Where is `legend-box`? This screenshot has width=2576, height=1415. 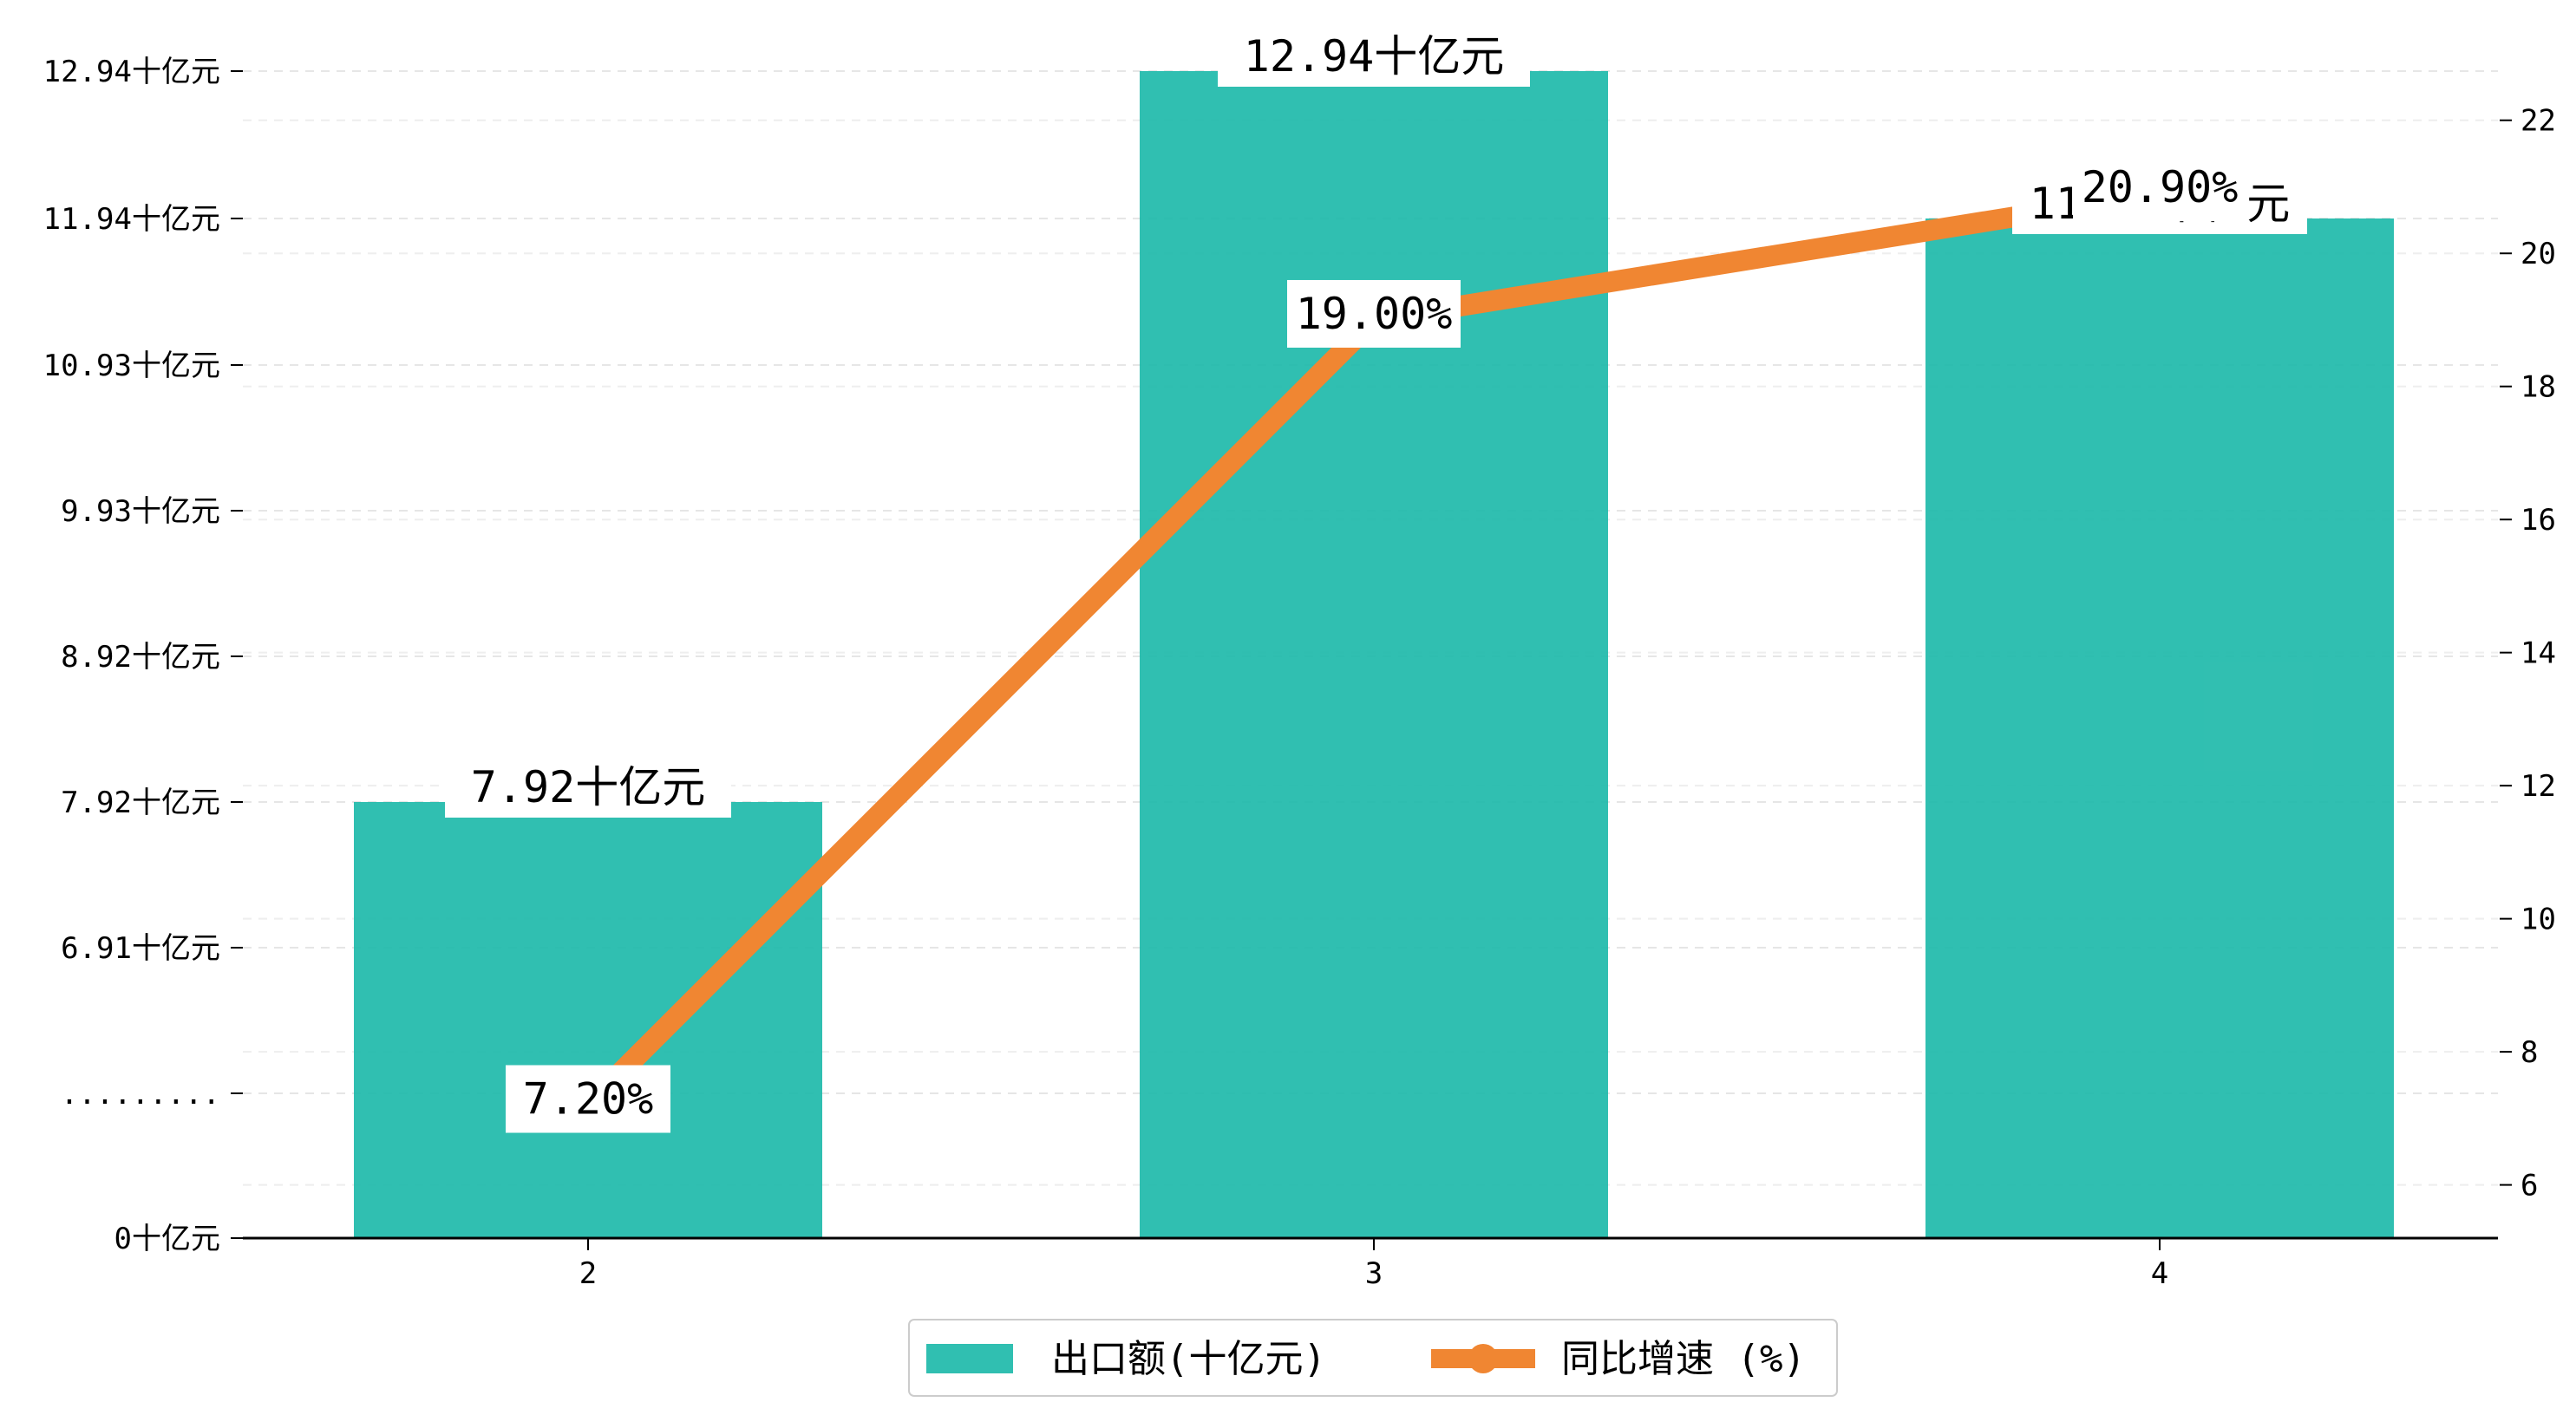 legend-box is located at coordinates (1373, 1358).